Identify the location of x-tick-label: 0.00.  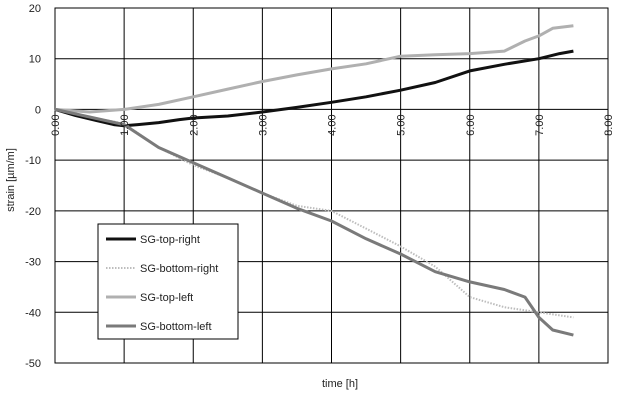
(56, 124).